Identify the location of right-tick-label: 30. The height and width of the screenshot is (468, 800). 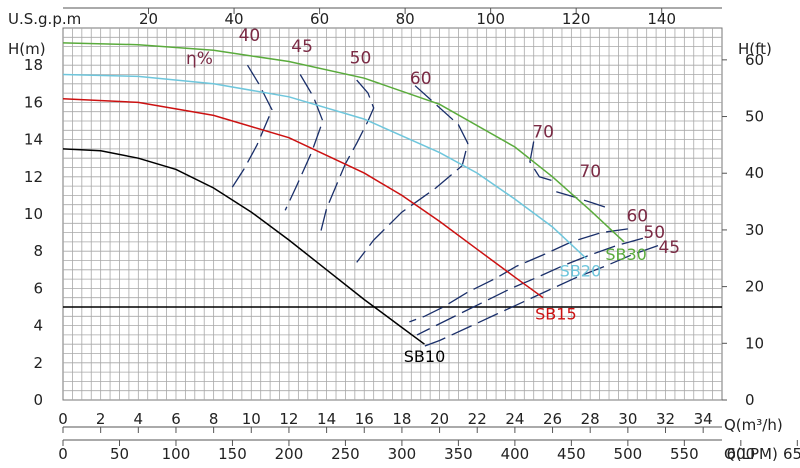
(754, 230).